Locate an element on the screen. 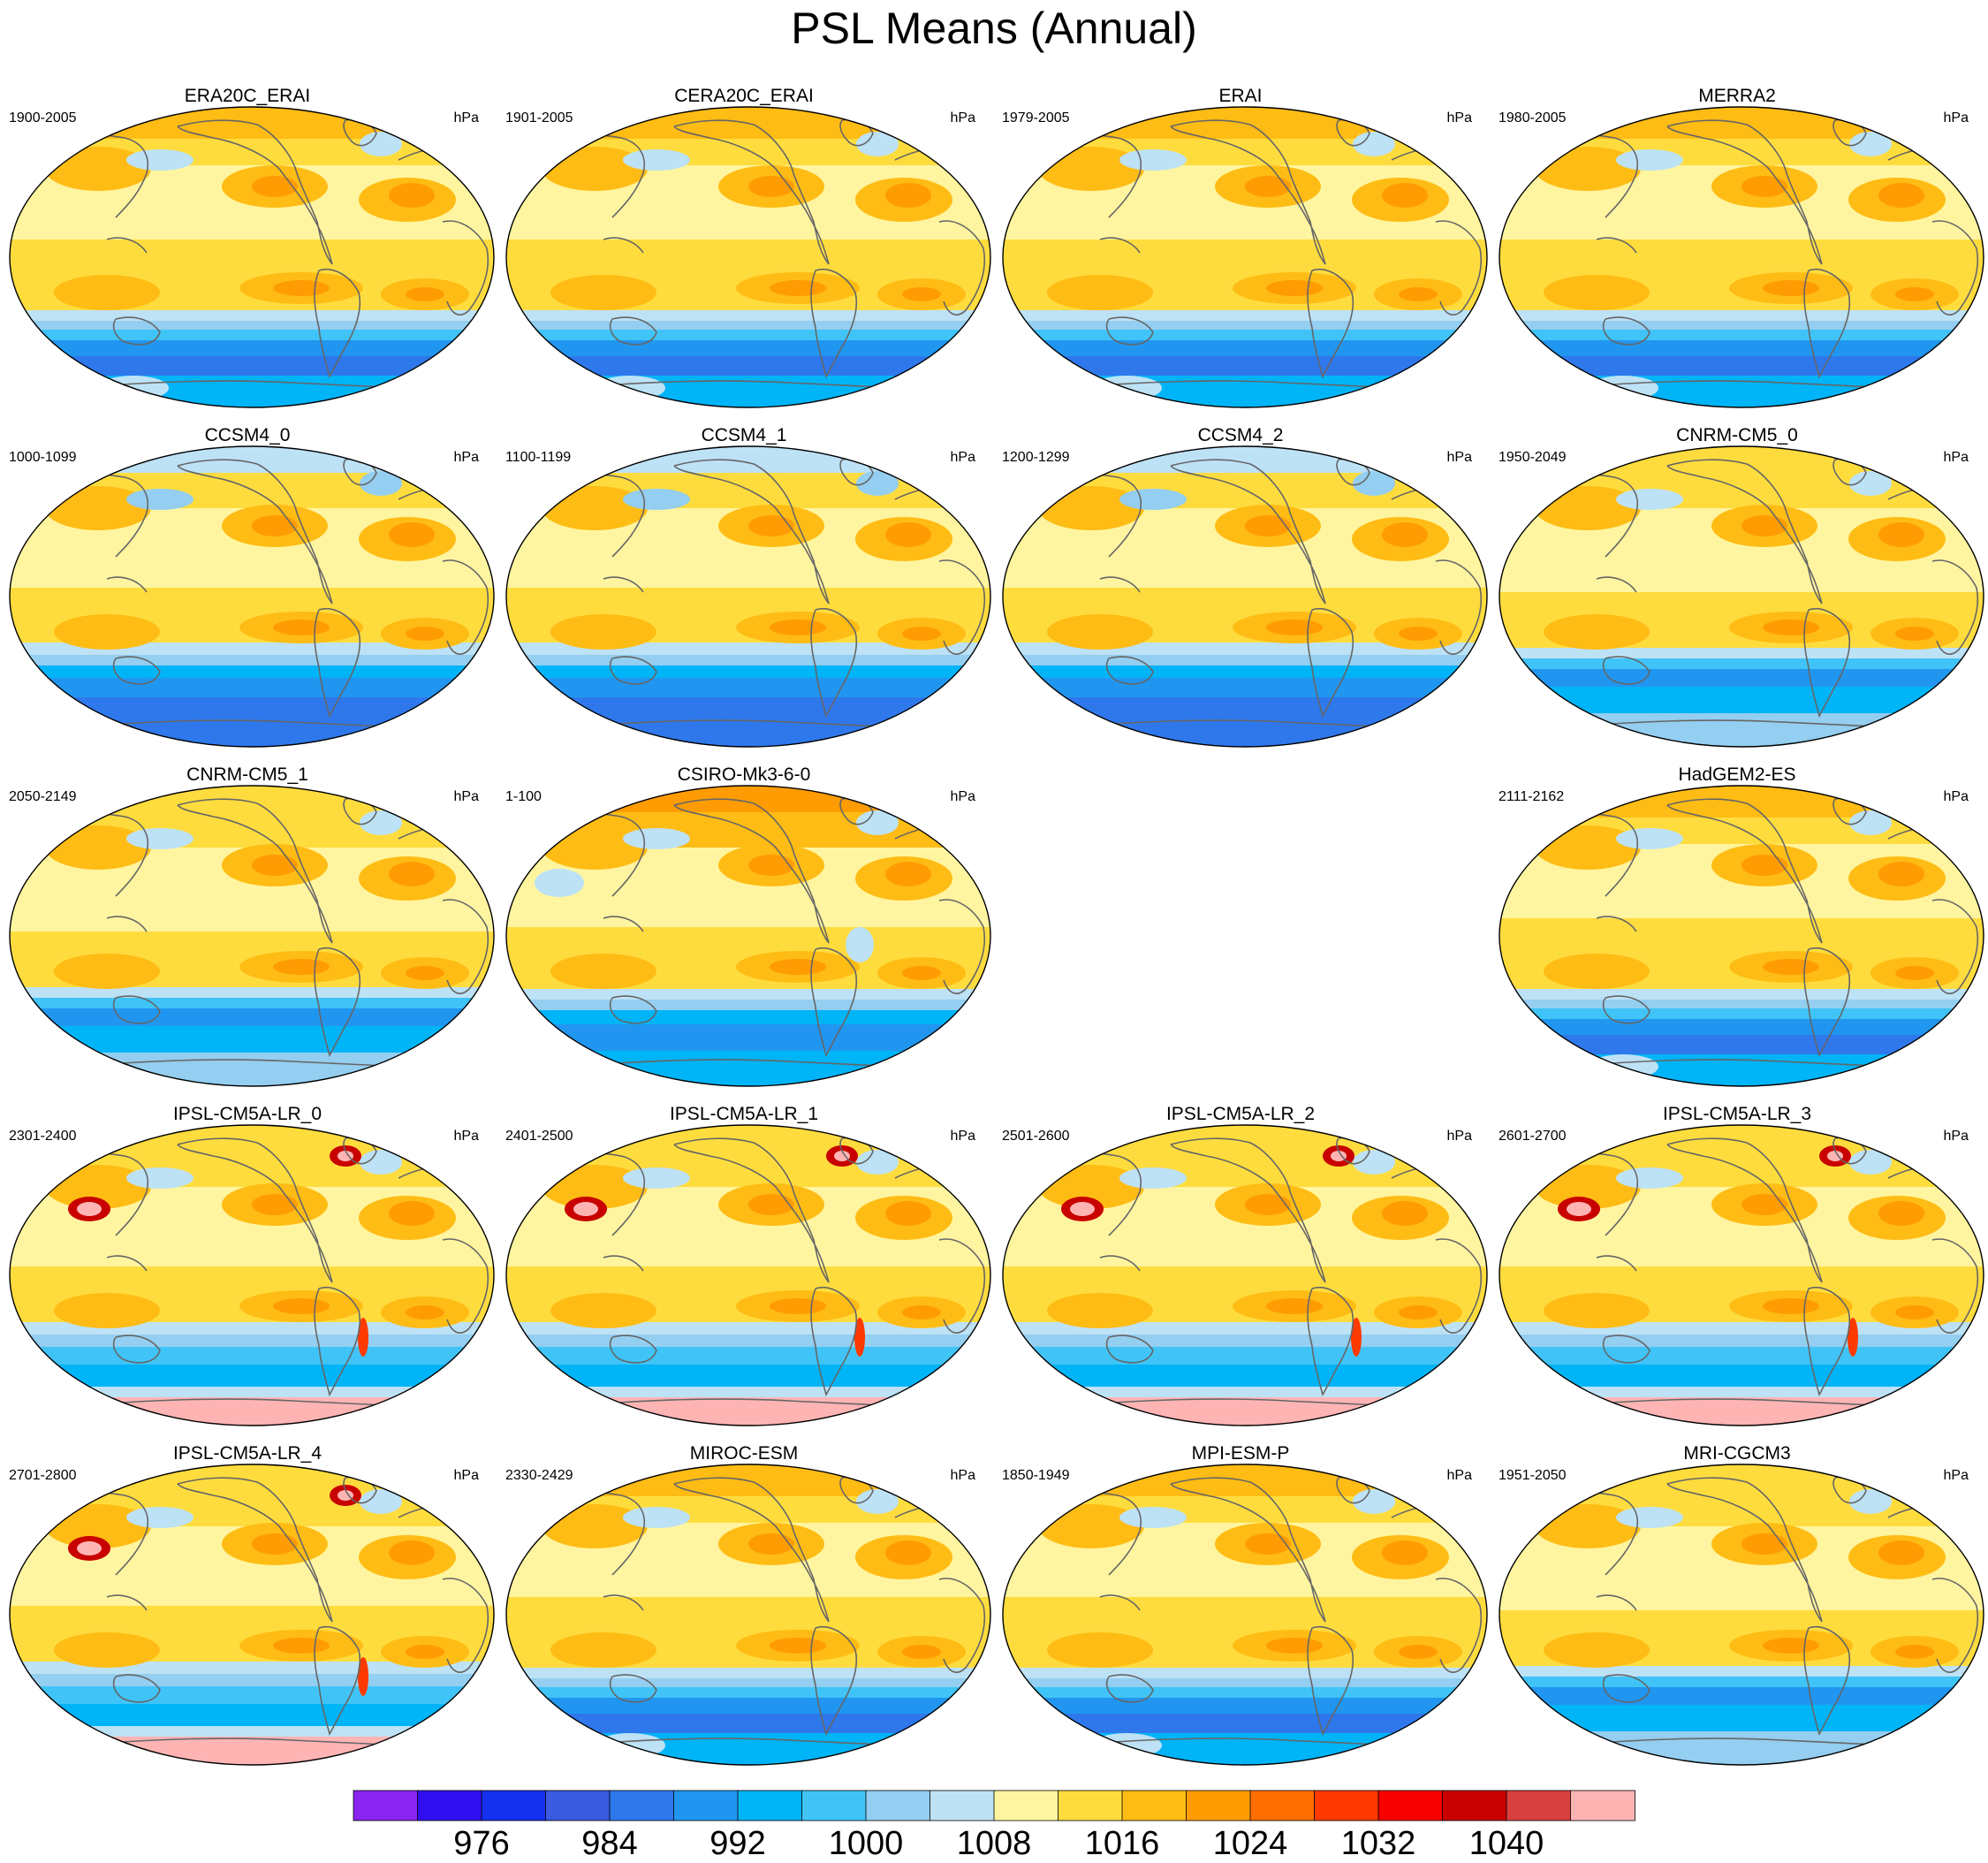 This screenshot has height=1863, width=1988. panel-years: 1-100 is located at coordinates (523, 796).